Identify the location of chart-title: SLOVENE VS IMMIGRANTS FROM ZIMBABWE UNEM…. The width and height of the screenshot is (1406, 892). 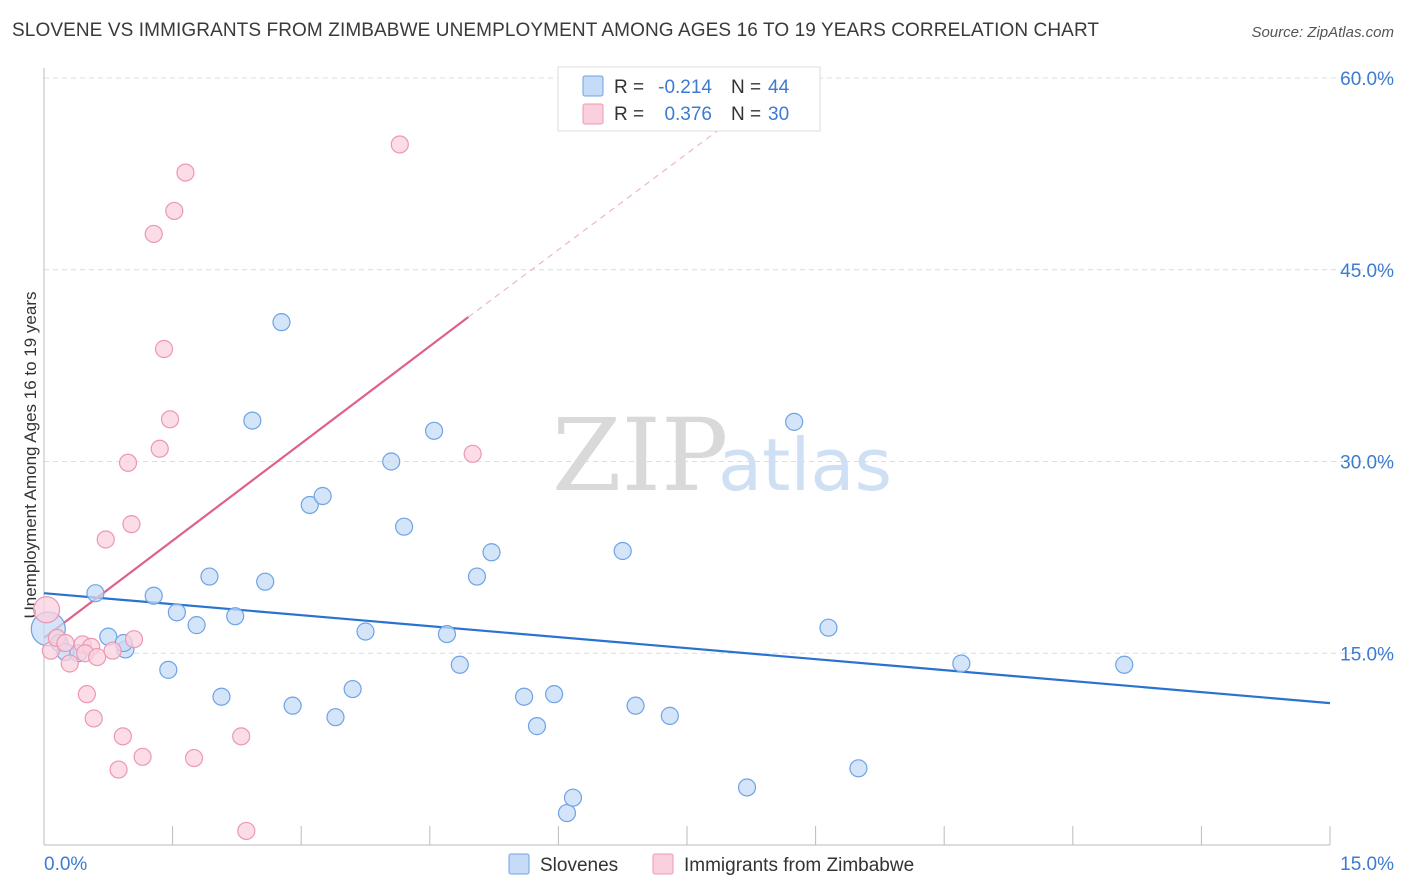
(556, 30).